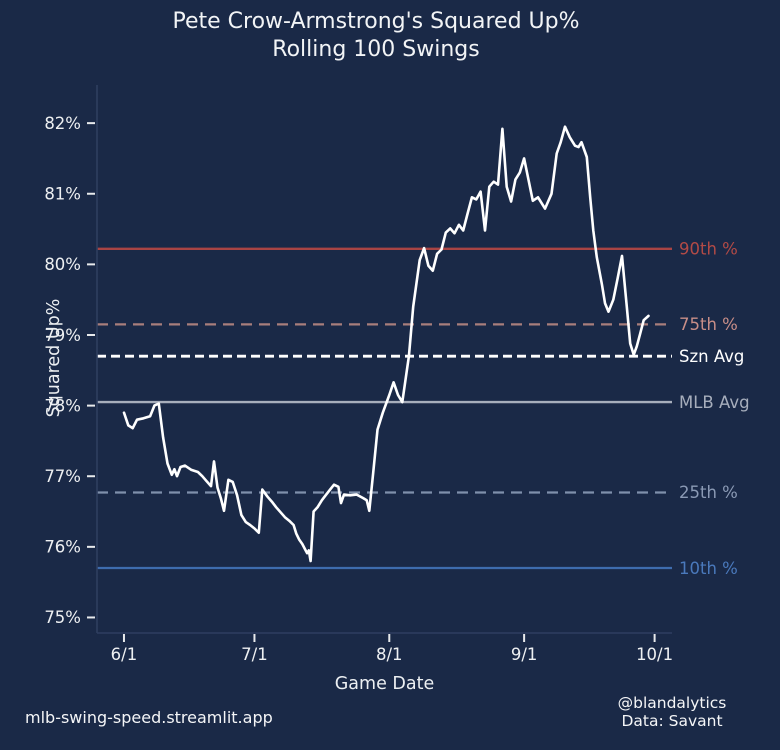 Image resolution: width=780 pixels, height=750 pixels. What do you see at coordinates (708, 249) in the screenshot?
I see `reference-line-label-90th-: 90th %` at bounding box center [708, 249].